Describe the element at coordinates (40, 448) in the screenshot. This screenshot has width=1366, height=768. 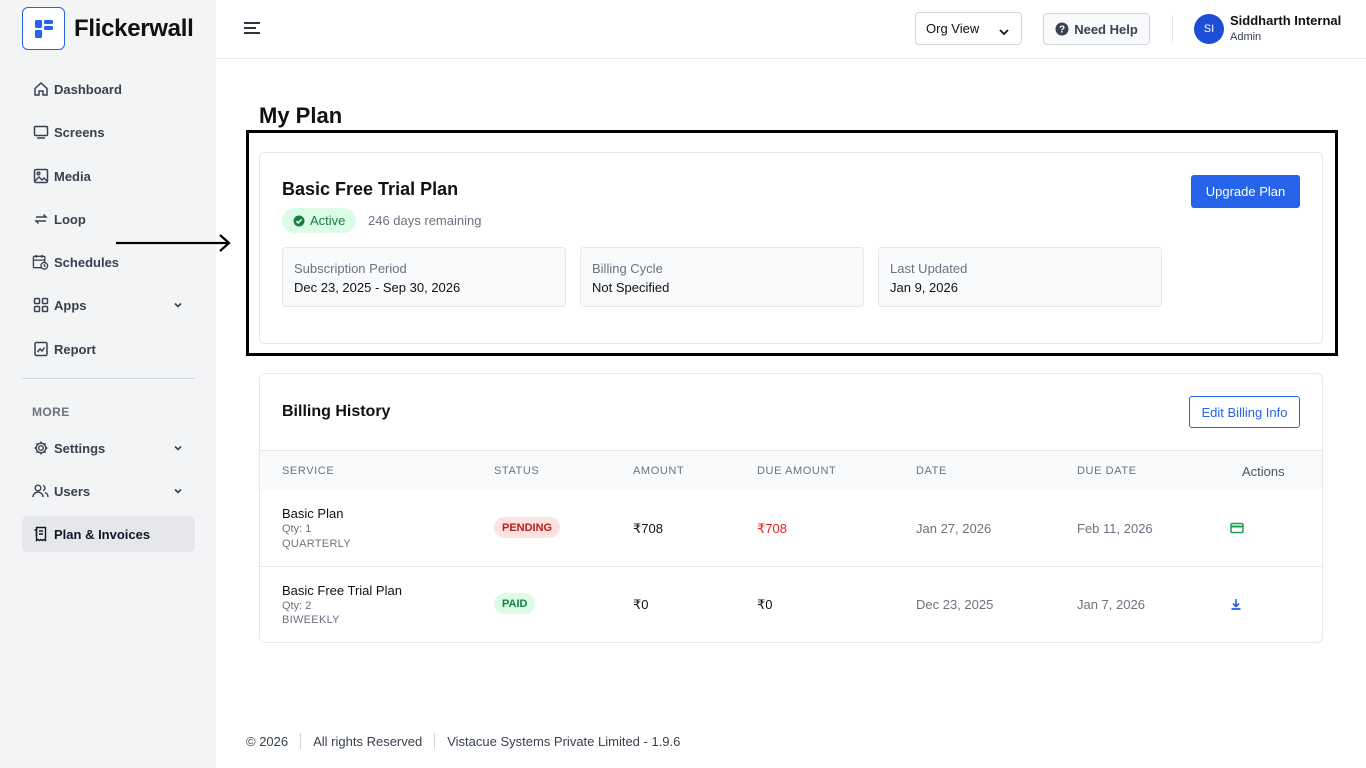
I see `gear-icon` at that location.